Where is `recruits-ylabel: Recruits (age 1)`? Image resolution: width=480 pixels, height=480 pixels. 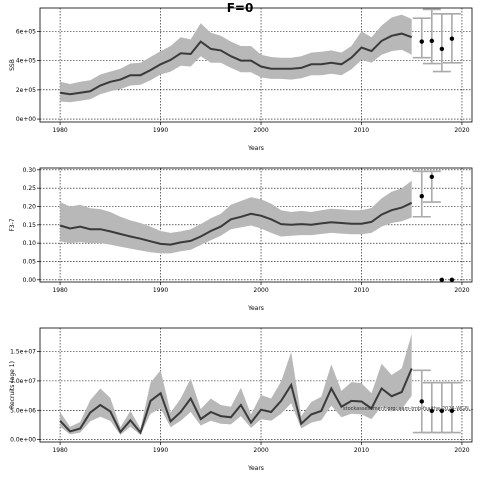 recruits-ylabel: Recruits (age 1) is located at coordinates (12, 385).